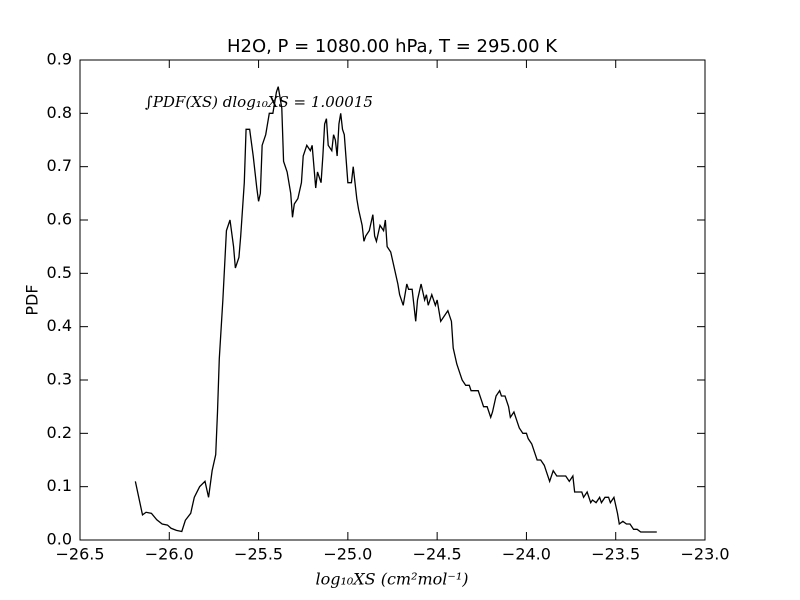 The image size is (800, 600). Describe the element at coordinates (59, 432) in the screenshot. I see `y-tick-label: 0.2` at that location.